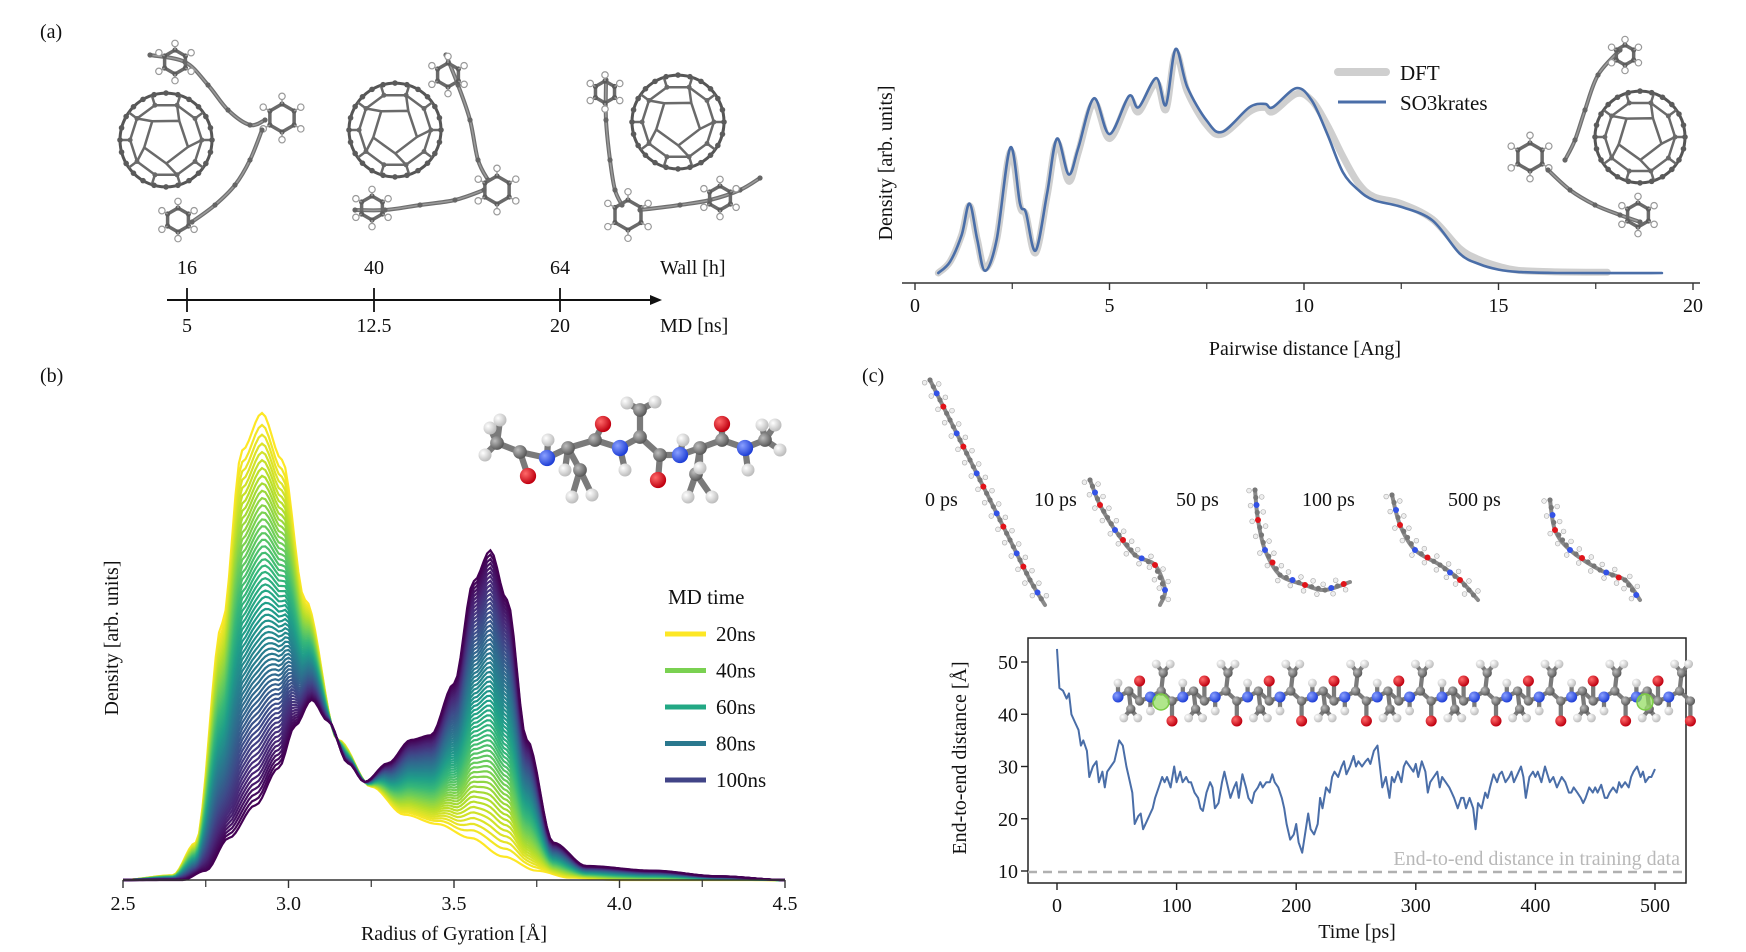  What do you see at coordinates (560, 268) in the screenshot?
I see `wall-time-value: 64` at bounding box center [560, 268].